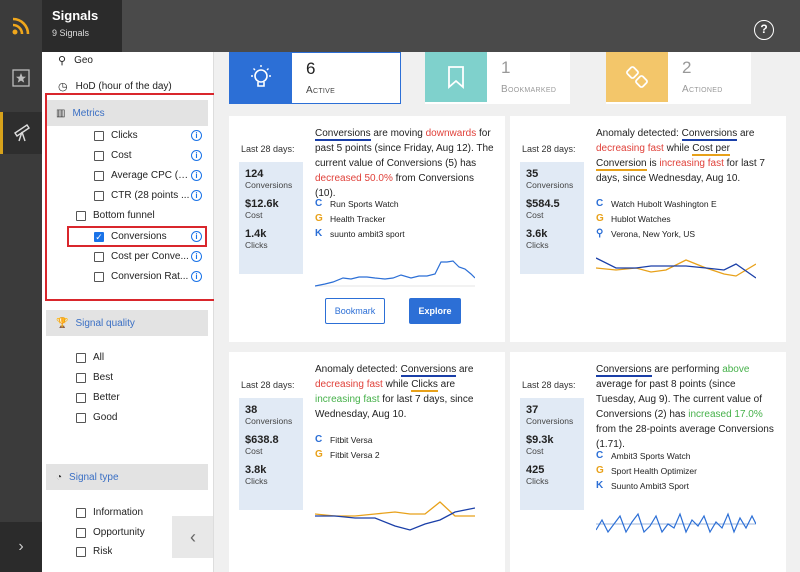 The width and height of the screenshot is (800, 572). I want to click on rss-logo-icon, so click(21, 26).